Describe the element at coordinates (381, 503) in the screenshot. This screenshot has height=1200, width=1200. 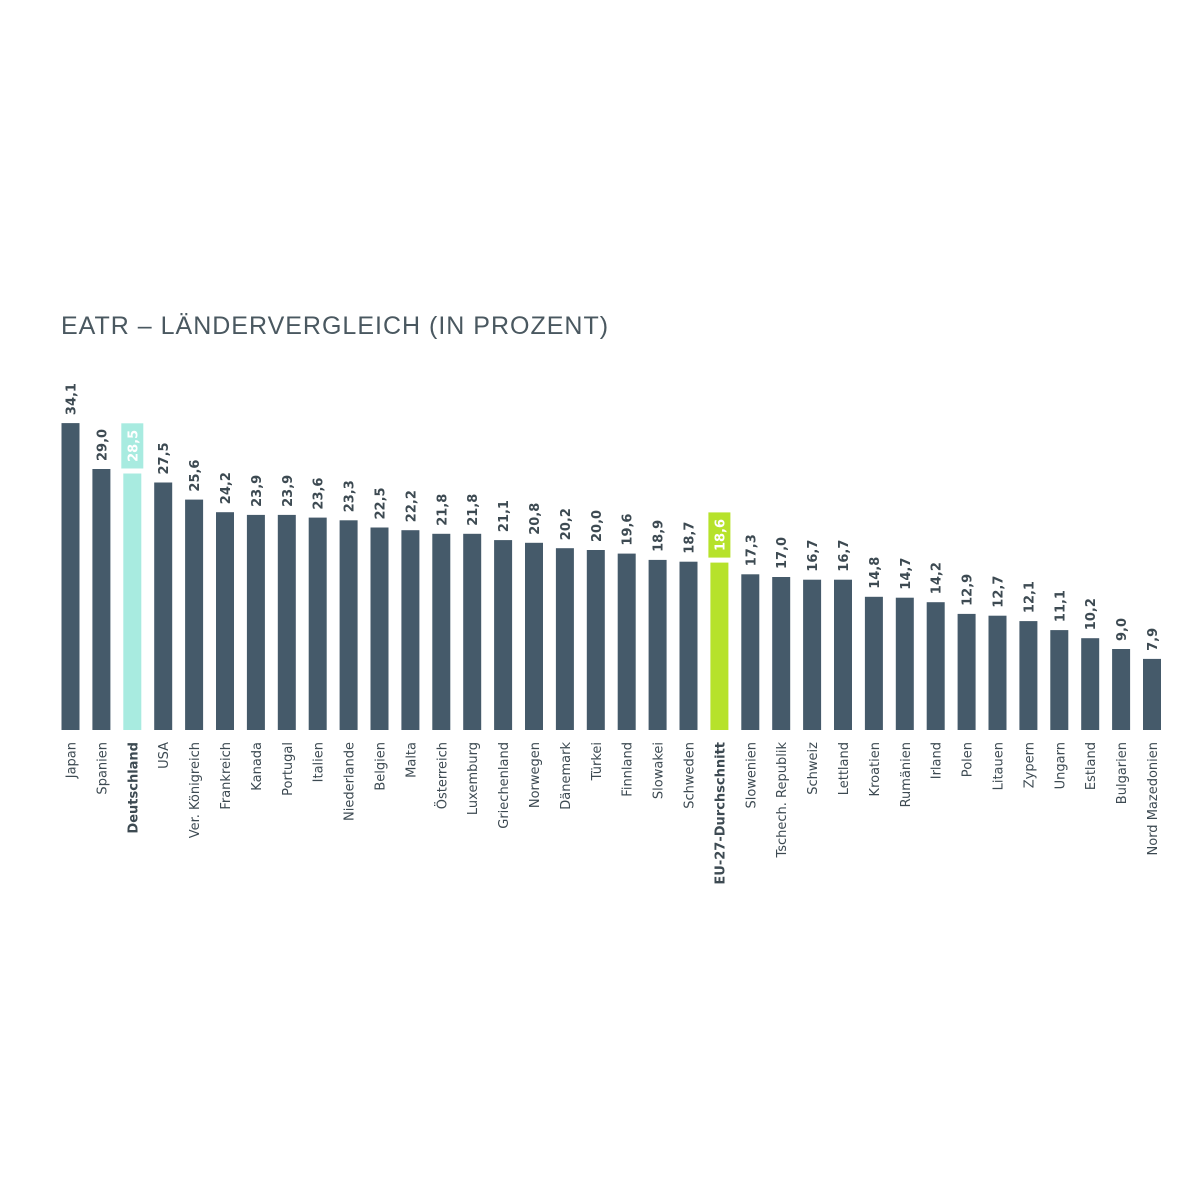
I see `value-label-belgien: 22,5` at that location.